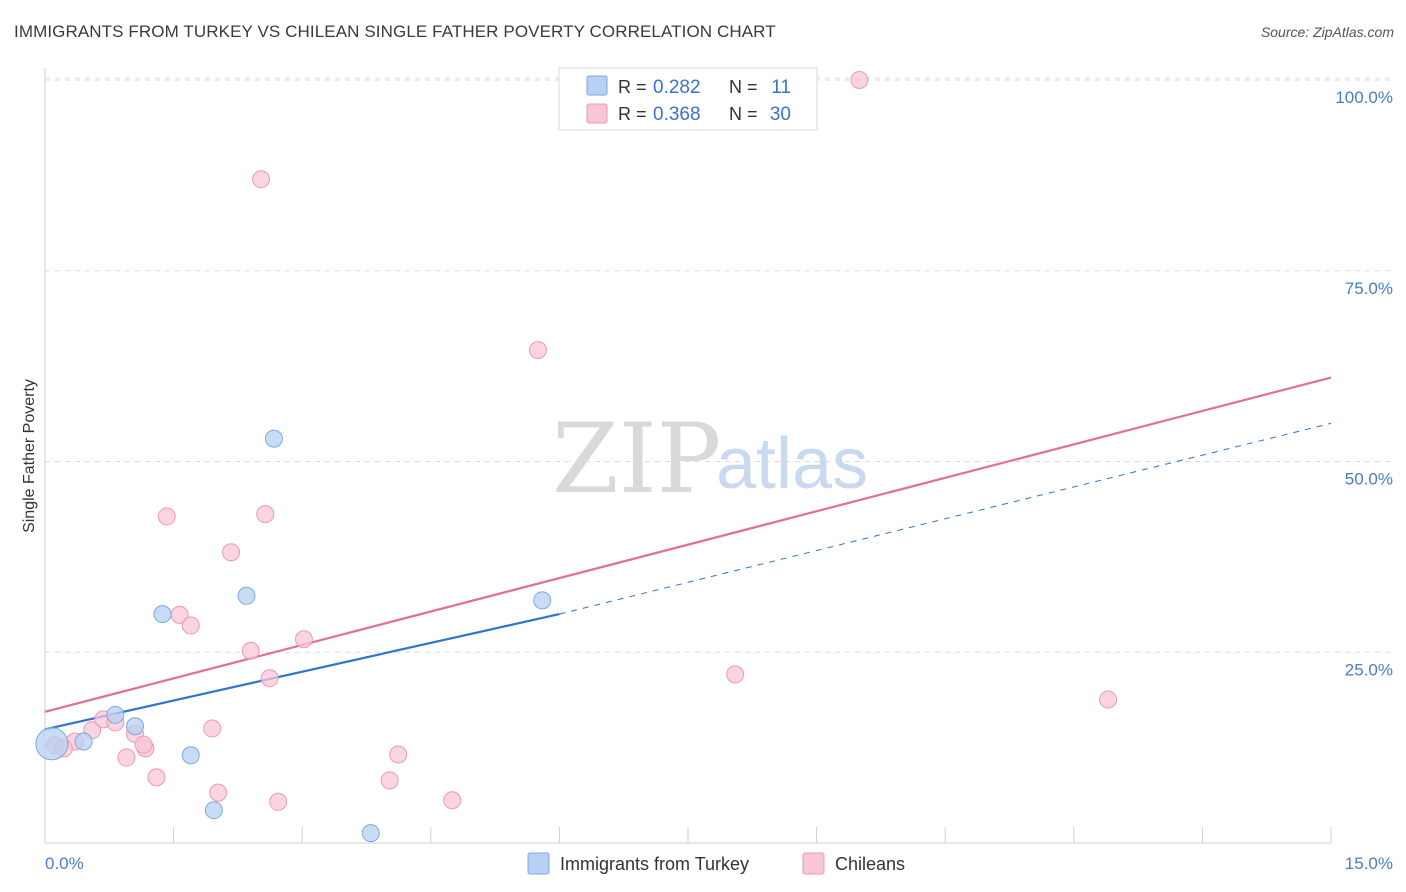 Image resolution: width=1406 pixels, height=892 pixels. Describe the element at coordinates (1369, 863) in the screenshot. I see `x-tick-label-max: 15.0%` at that location.